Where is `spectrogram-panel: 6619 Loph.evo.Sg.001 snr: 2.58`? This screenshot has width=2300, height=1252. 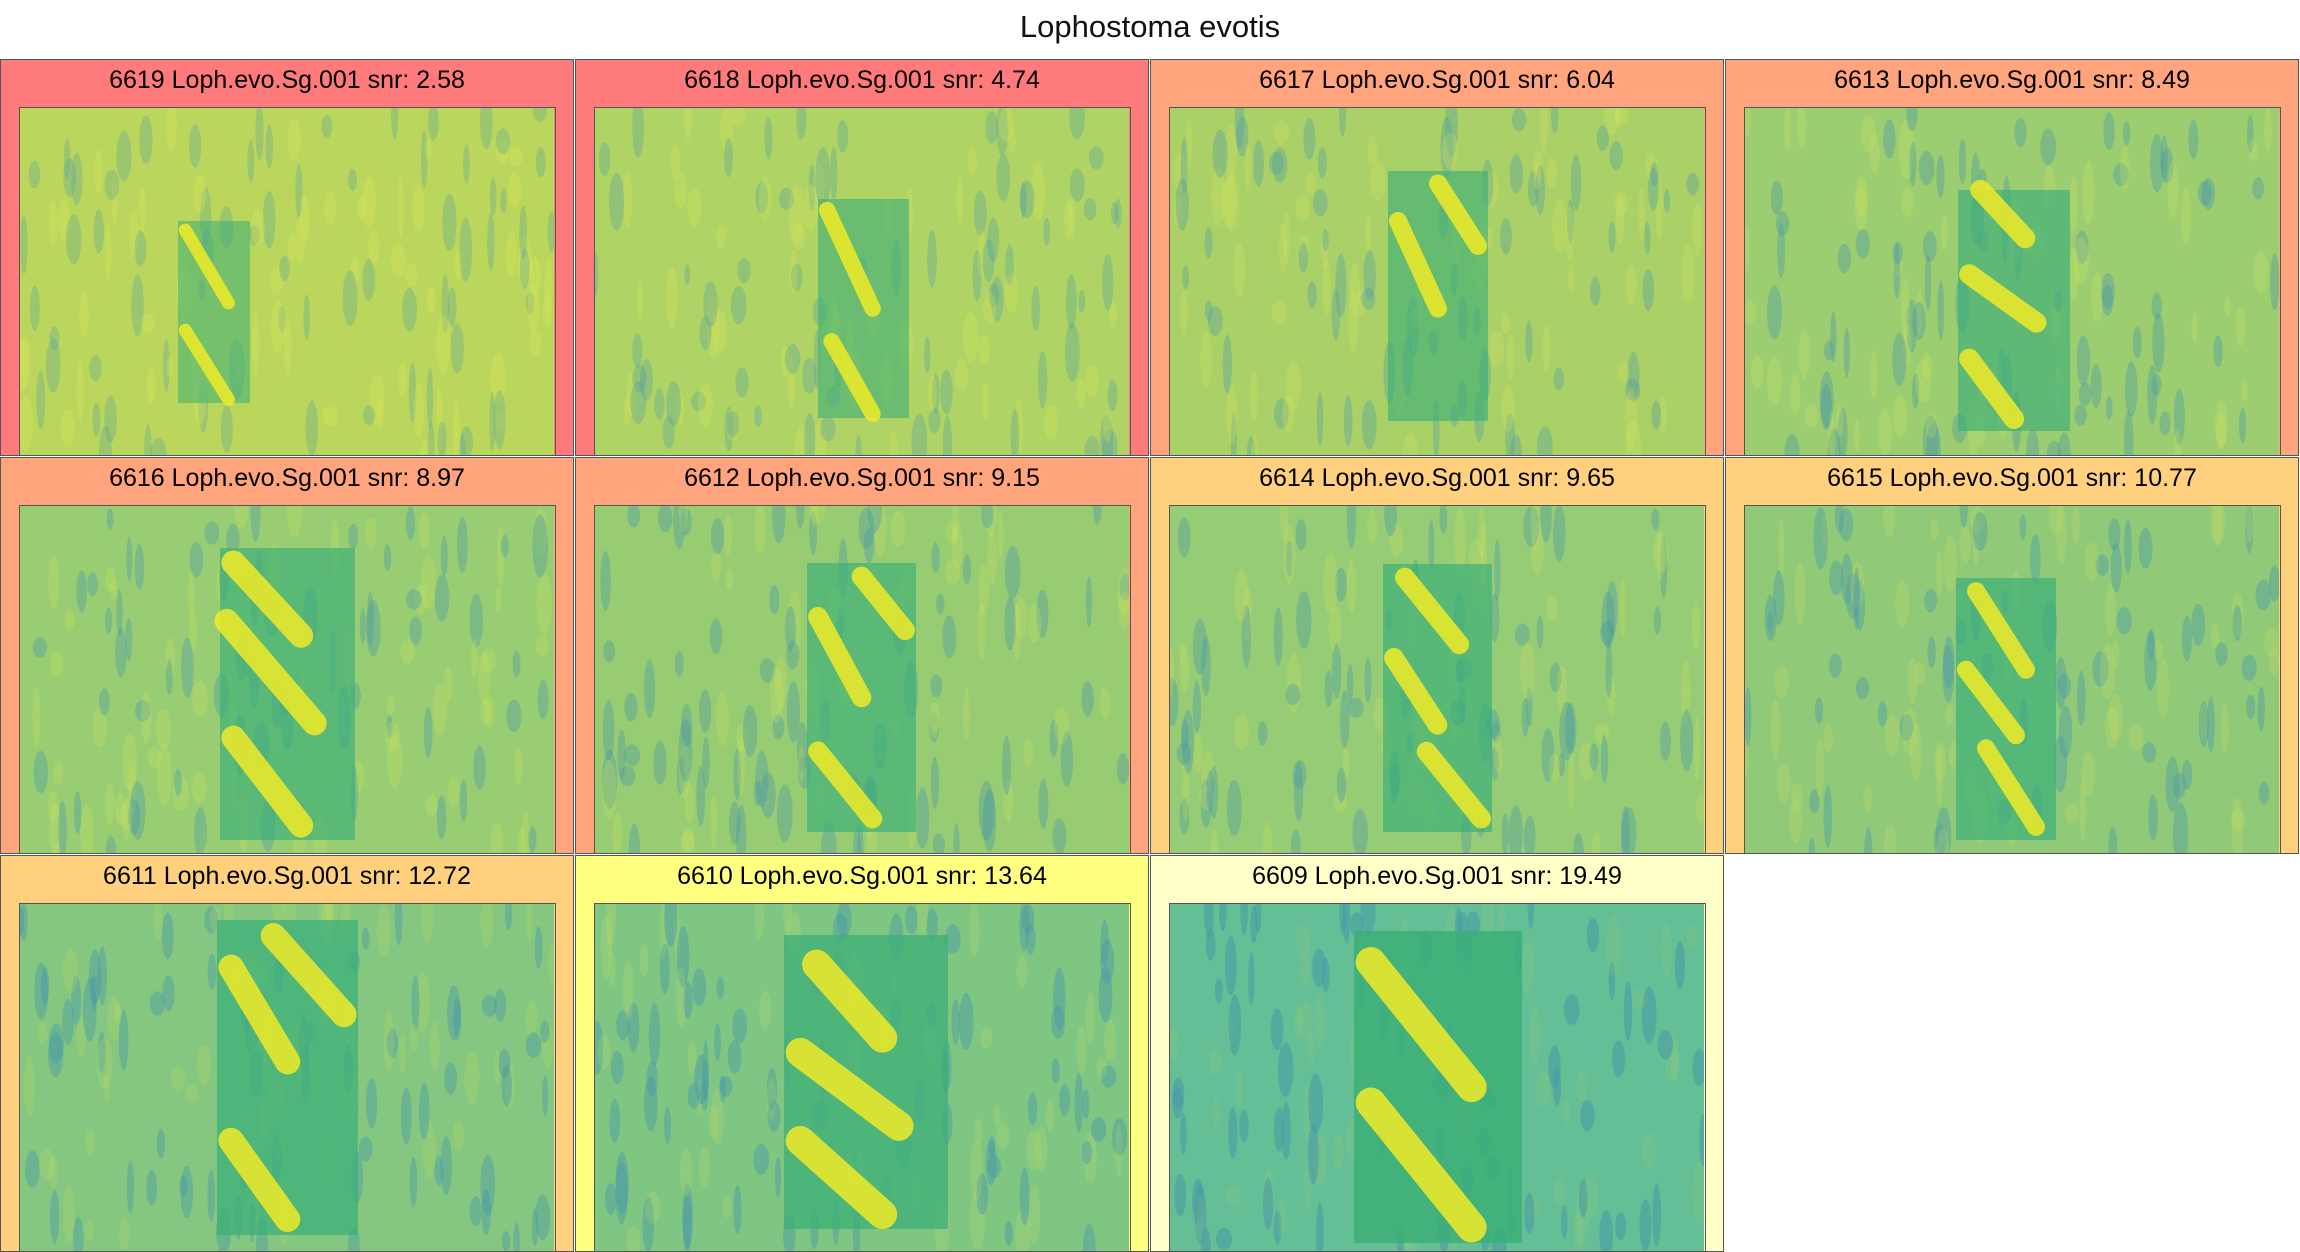
spectrogram-panel: 6619 Loph.evo.Sg.001 snr: 2.58 is located at coordinates (287, 257).